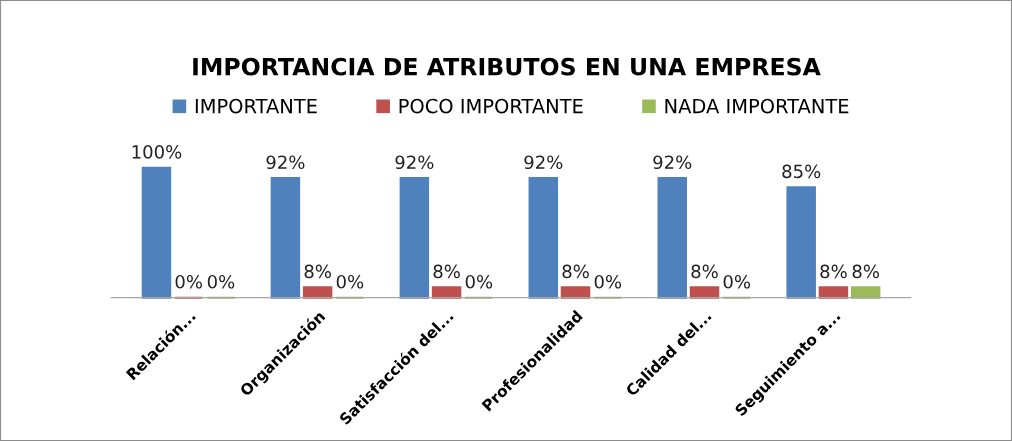 The width and height of the screenshot is (1012, 441). Describe the element at coordinates (157, 152) in the screenshot. I see `data-label: 100%` at that location.